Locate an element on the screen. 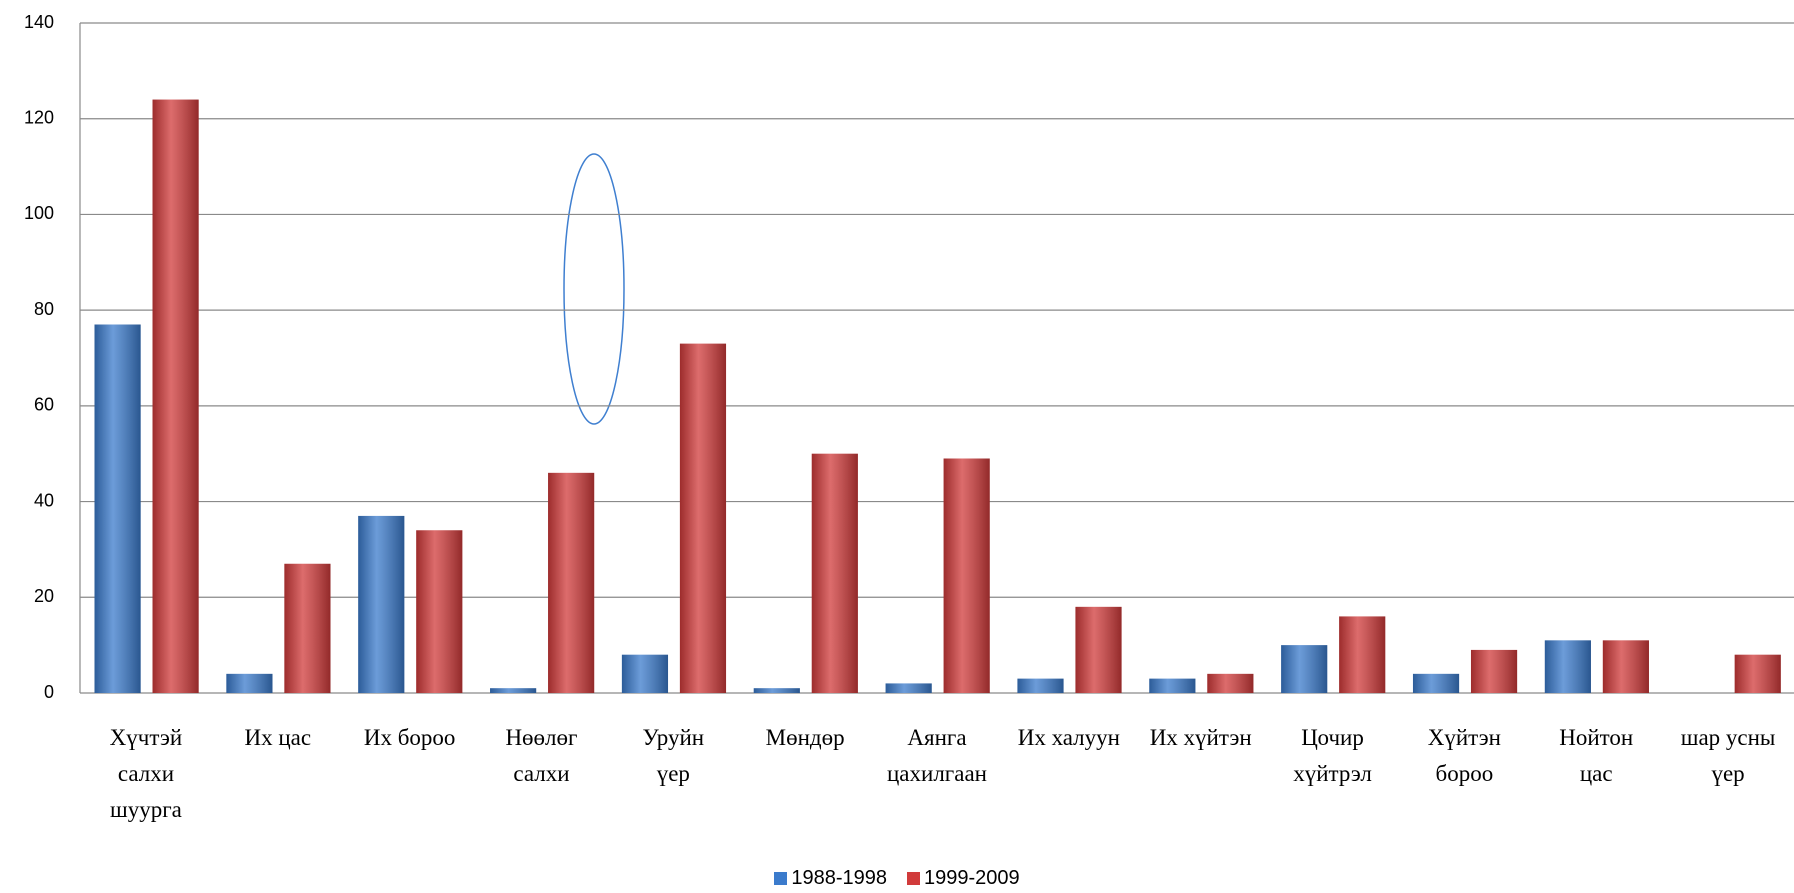  y-tick-label: 140 is located at coordinates (39, 22).